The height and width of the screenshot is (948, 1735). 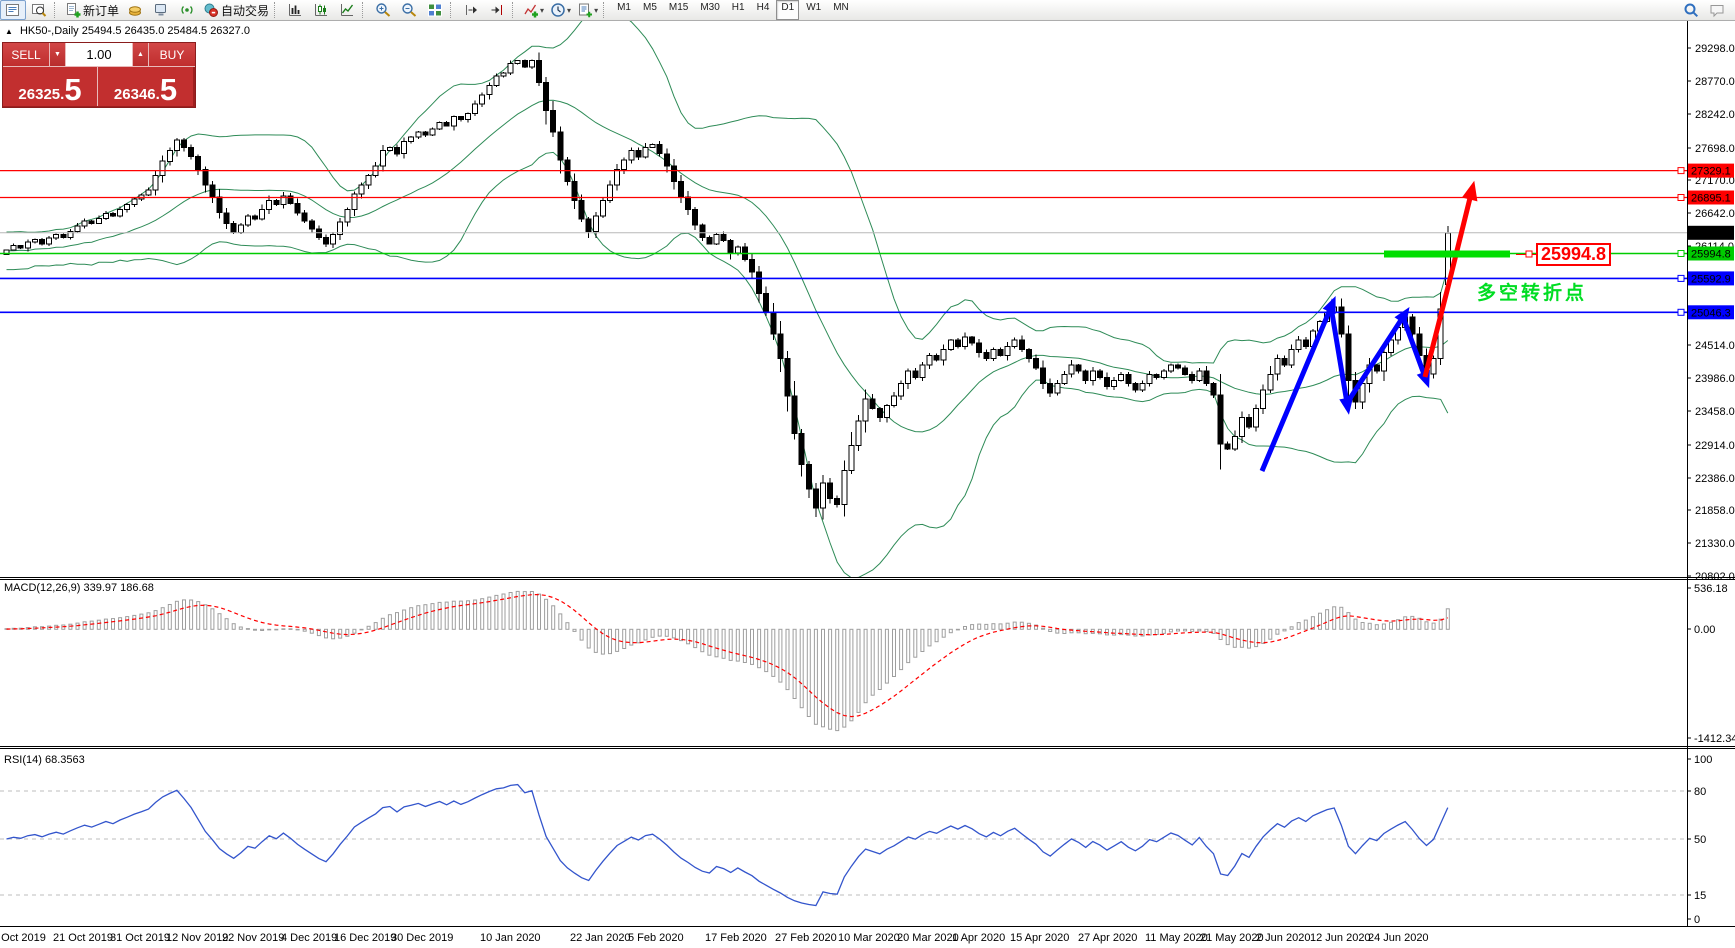 What do you see at coordinates (1691, 10) in the screenshot?
I see `search-button` at bounding box center [1691, 10].